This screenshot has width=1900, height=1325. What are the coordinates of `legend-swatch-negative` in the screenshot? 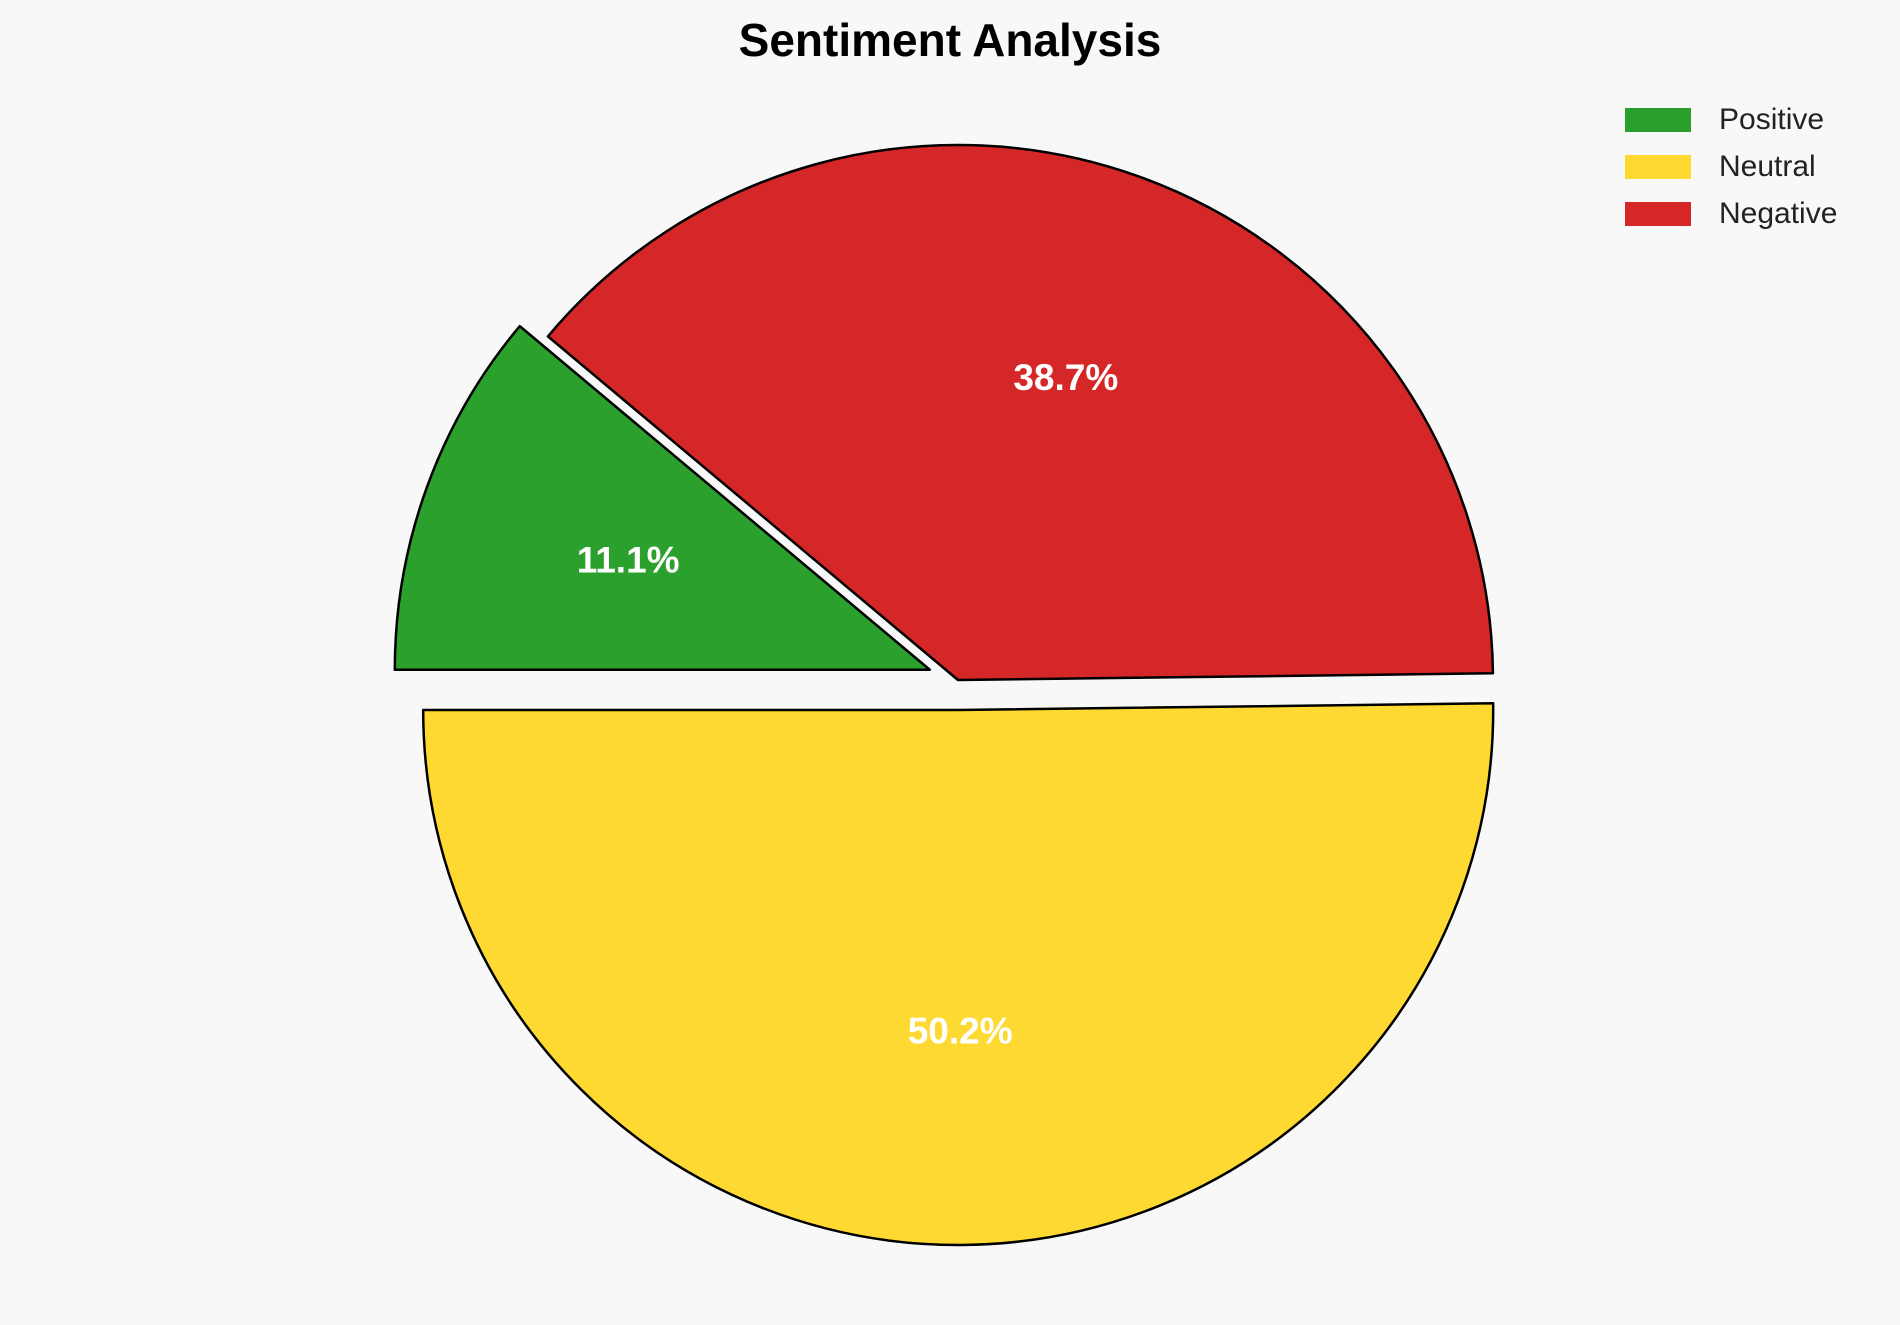 It's located at (1658, 213).